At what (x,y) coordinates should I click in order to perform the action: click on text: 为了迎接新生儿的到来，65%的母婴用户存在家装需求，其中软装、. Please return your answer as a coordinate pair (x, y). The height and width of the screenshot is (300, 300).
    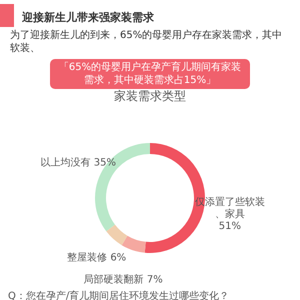
    Looking at the image, I should click on (146, 42).